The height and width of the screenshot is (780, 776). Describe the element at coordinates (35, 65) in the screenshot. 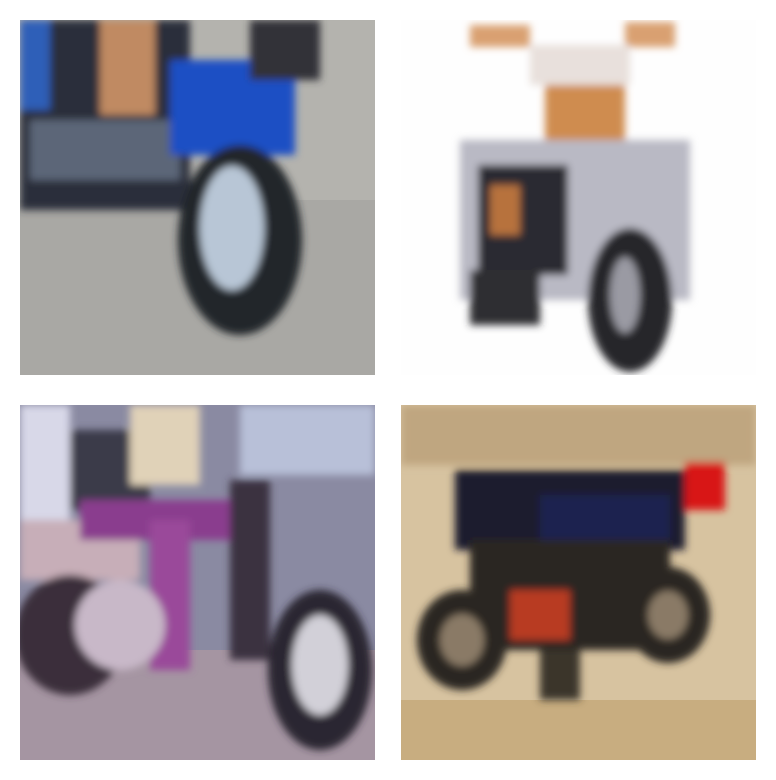

I see `body-blue` at that location.